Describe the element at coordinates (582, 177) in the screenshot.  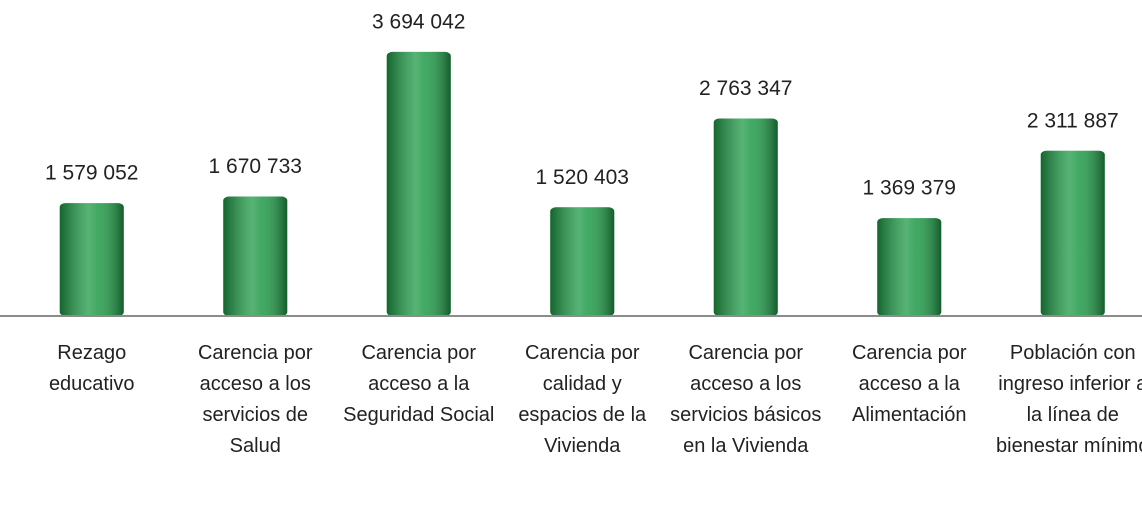
I see `value-label: 1 520 403` at that location.